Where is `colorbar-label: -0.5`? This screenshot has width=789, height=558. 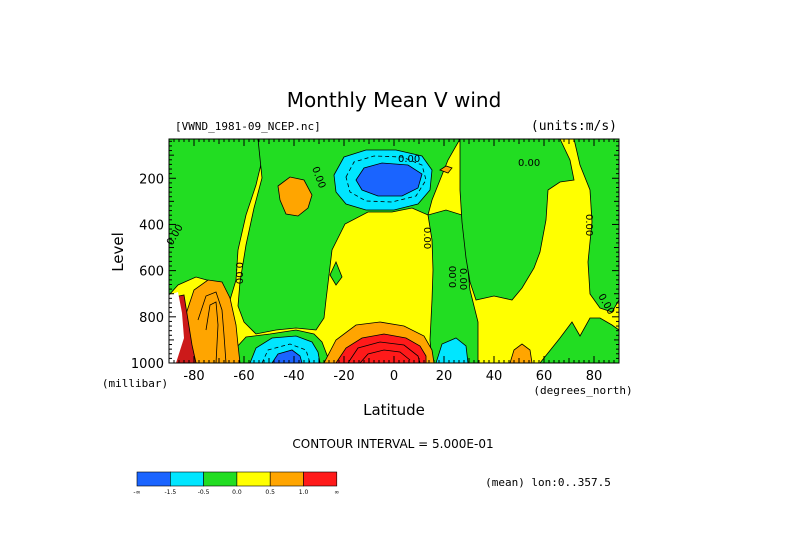 colorbar-label: -0.5 is located at coordinates (204, 492).